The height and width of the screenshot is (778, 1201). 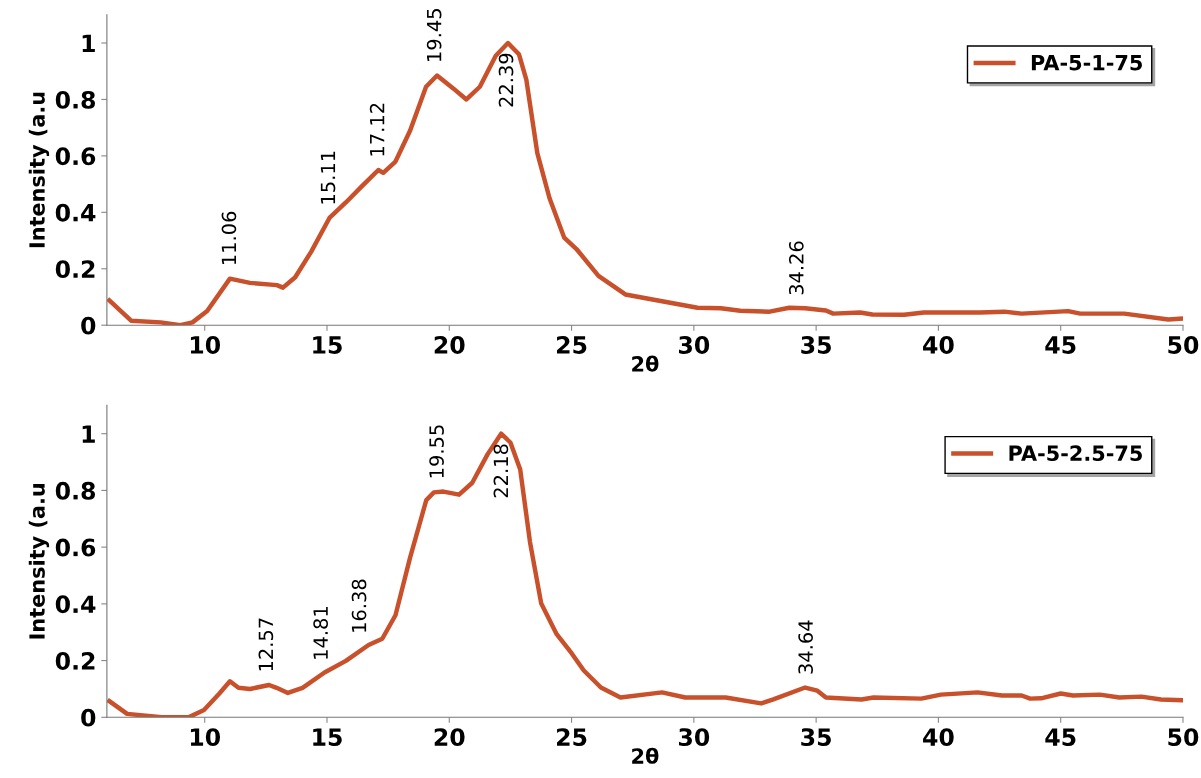 I want to click on annotation: 22.39, so click(x=506, y=80).